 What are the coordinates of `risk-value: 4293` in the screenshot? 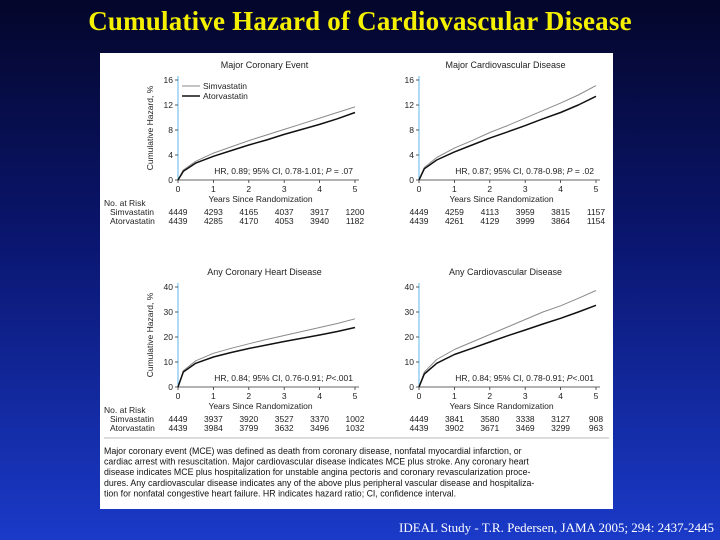 It's located at (213, 212).